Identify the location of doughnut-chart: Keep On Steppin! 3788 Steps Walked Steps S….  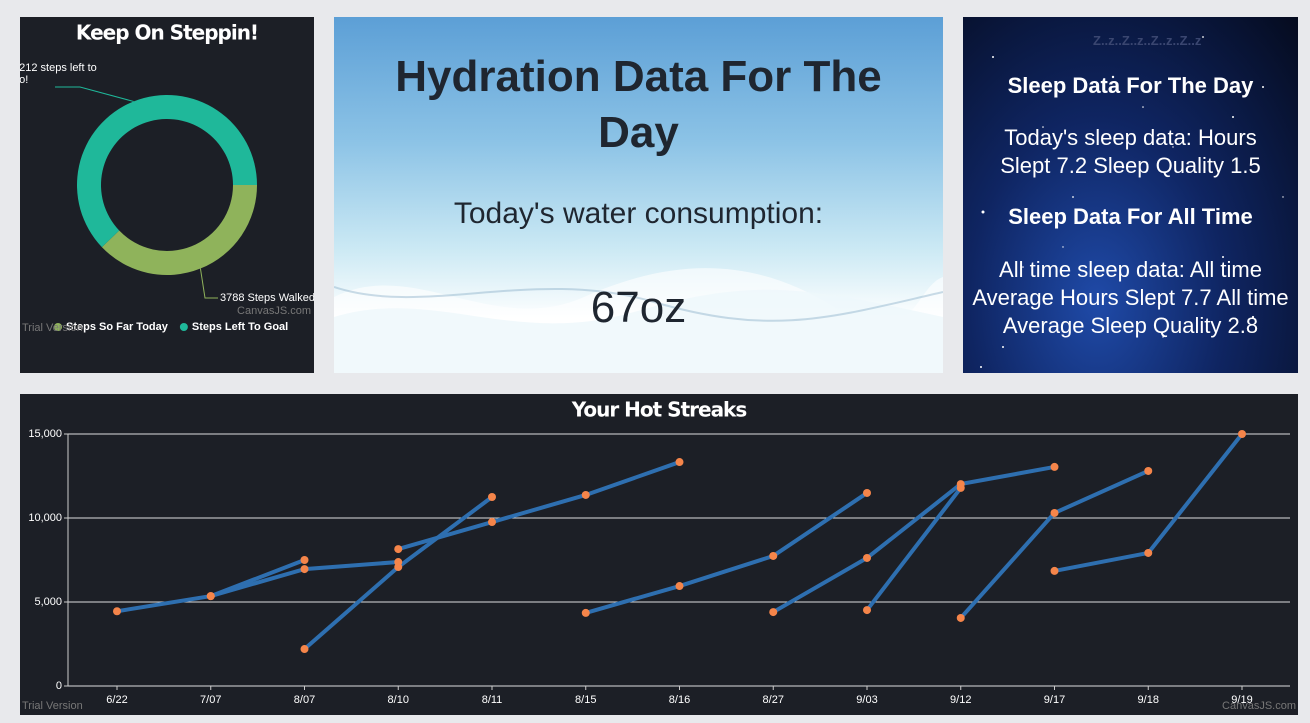
(168, 177).